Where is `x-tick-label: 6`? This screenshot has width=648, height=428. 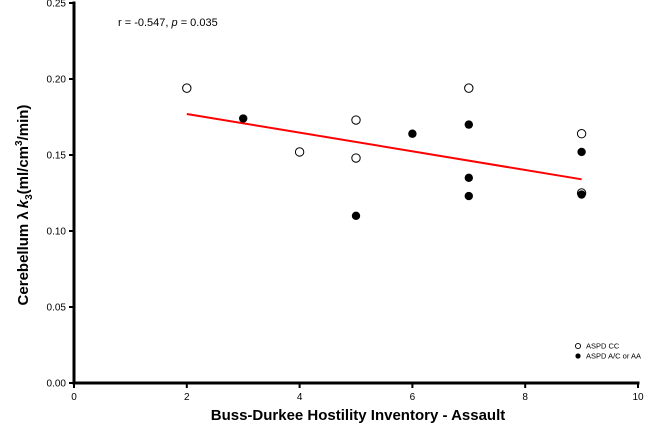 x-tick-label: 6 is located at coordinates (413, 397).